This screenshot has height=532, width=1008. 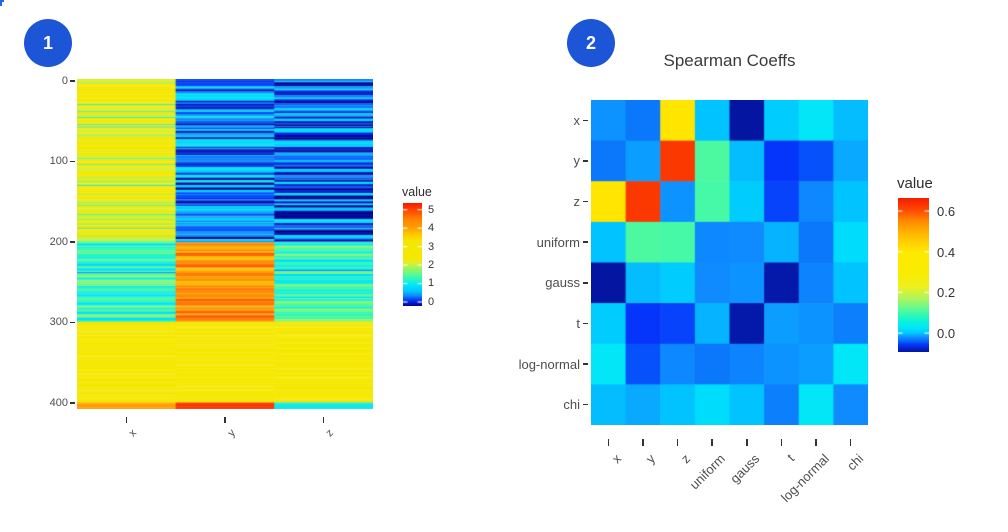 What do you see at coordinates (431, 246) in the screenshot?
I see `legend-tick-label: 3` at bounding box center [431, 246].